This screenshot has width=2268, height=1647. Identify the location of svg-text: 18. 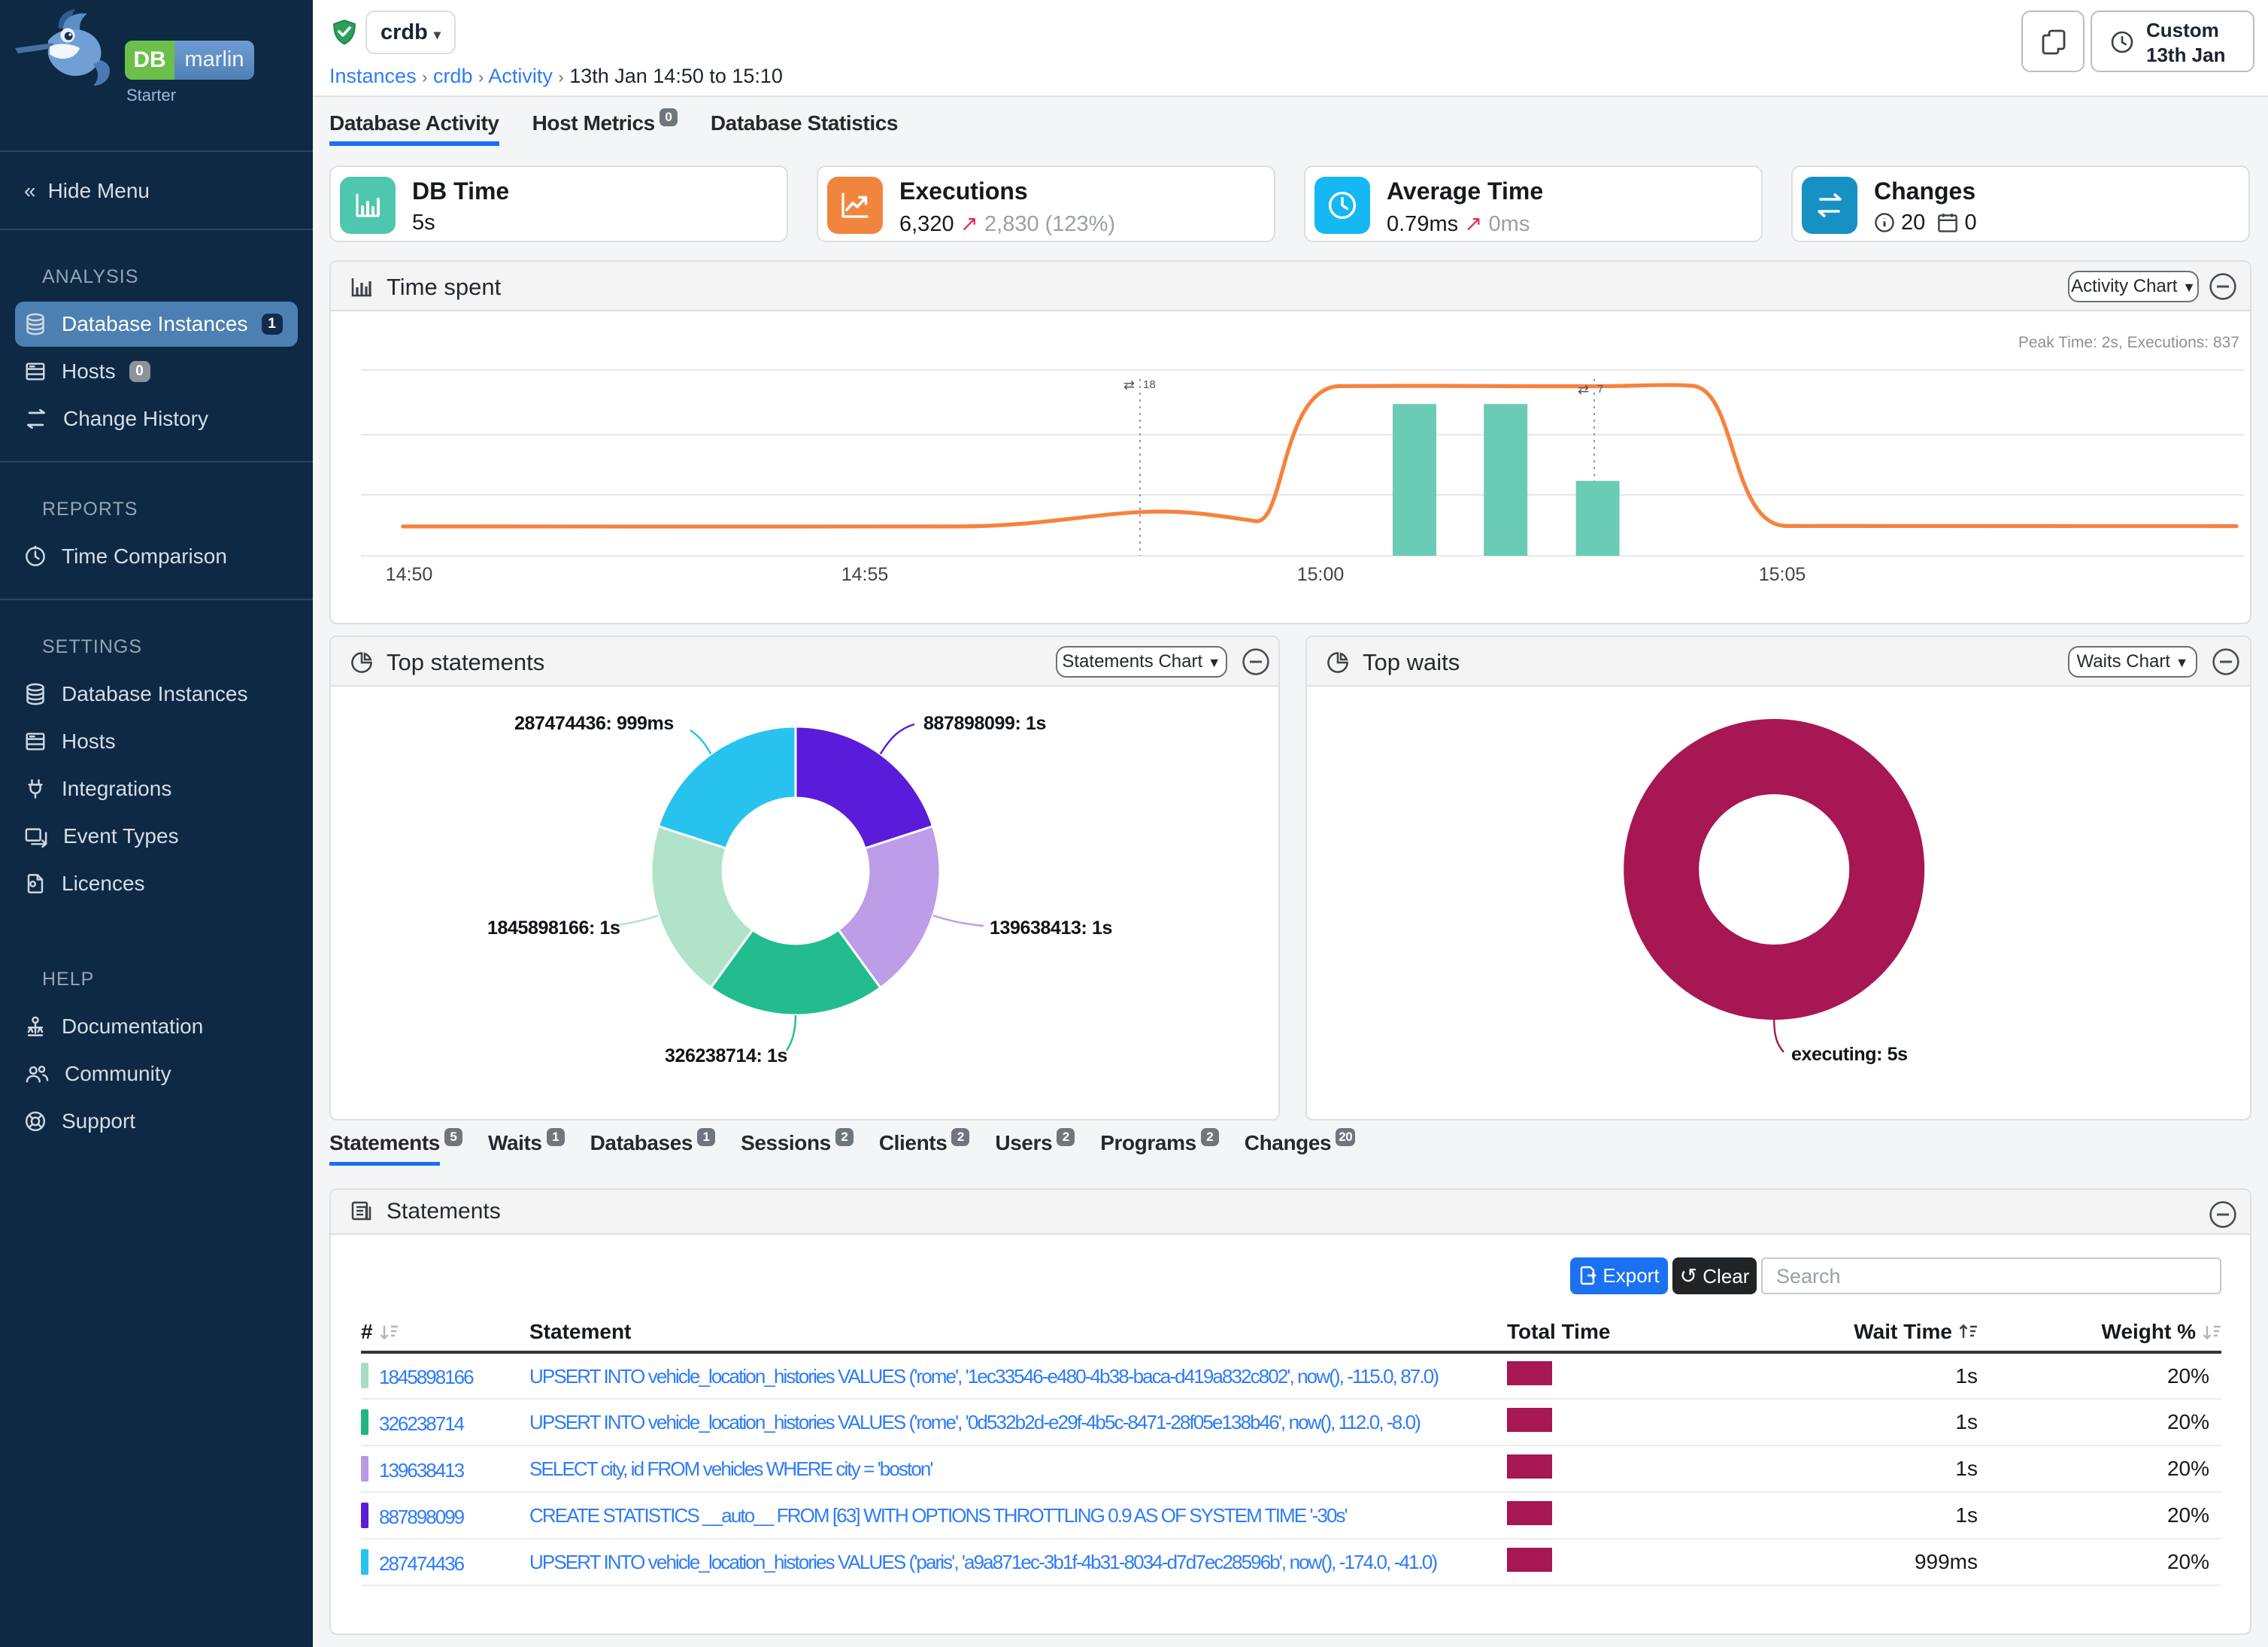
(1149, 384).